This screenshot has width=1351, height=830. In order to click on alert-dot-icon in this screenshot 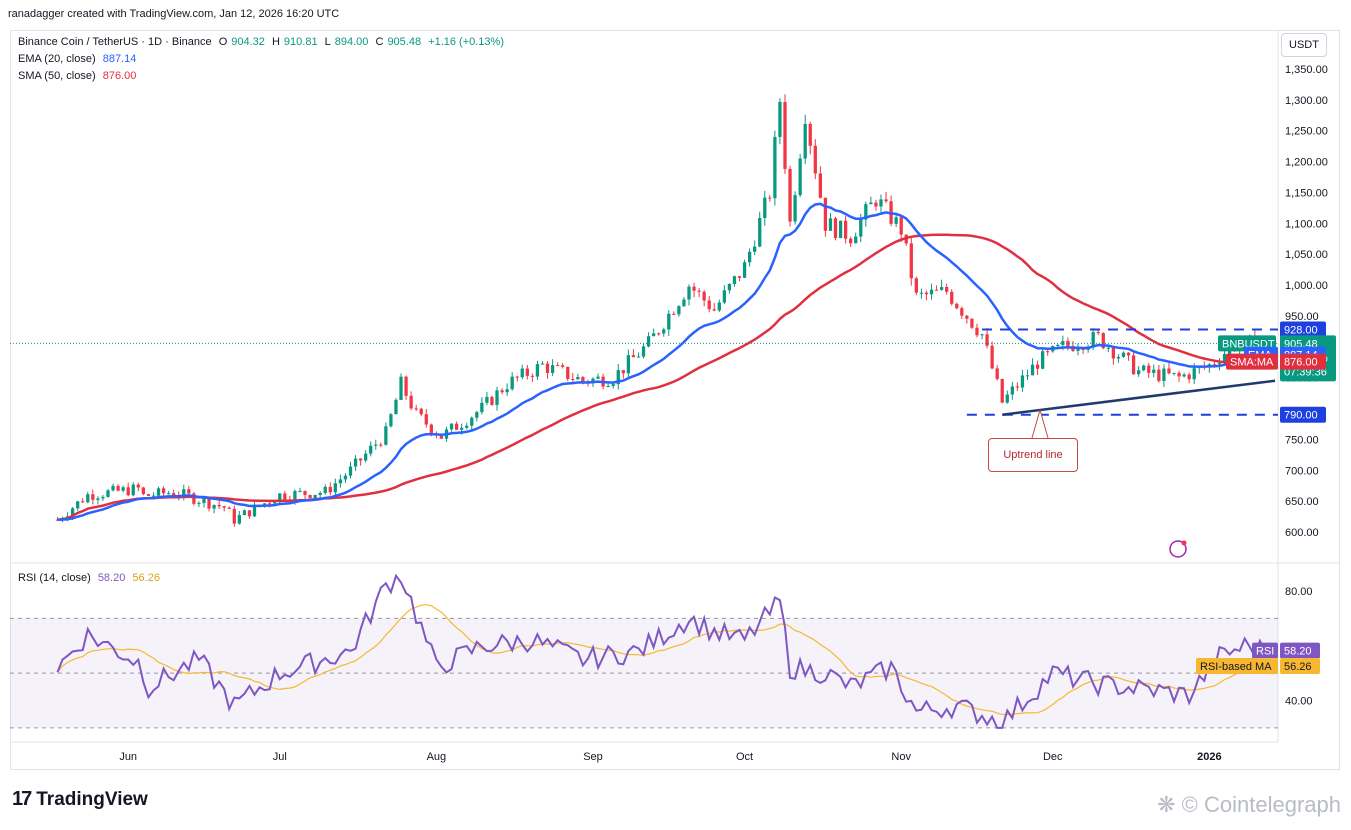, I will do `click(1184, 543)`.